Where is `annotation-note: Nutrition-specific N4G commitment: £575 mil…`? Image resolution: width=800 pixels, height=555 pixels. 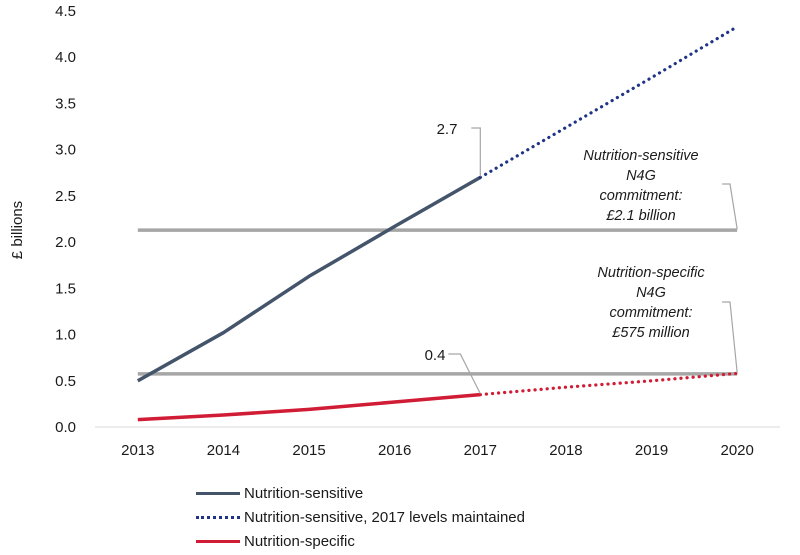
annotation-note: Nutrition-specific N4G commitment: £575 mil… is located at coordinates (651, 303).